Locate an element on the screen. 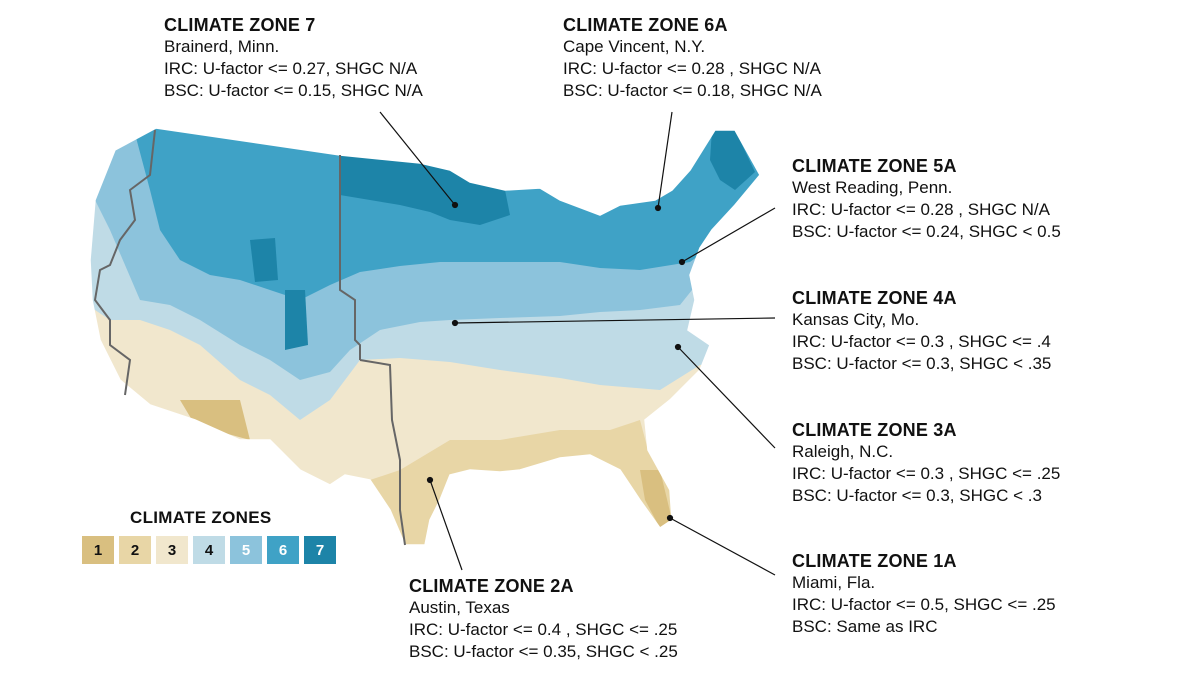  callout-bsc: BSC: U-factor <= 0.15, SHGC N/A is located at coordinates (293, 90).